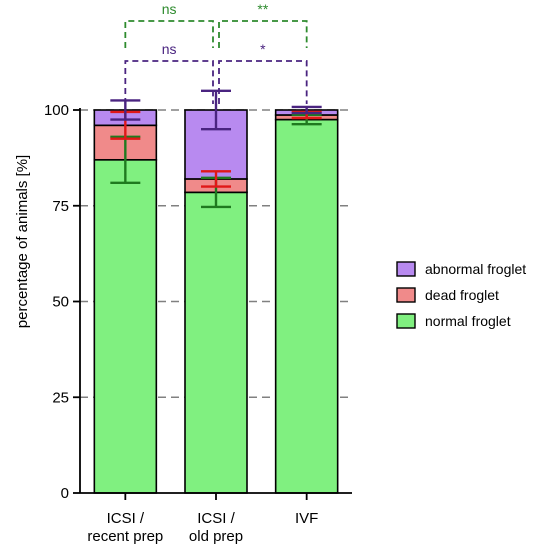 This screenshot has width=550, height=557. I want to click on legend-swatch-normal-froglet, so click(406, 321).